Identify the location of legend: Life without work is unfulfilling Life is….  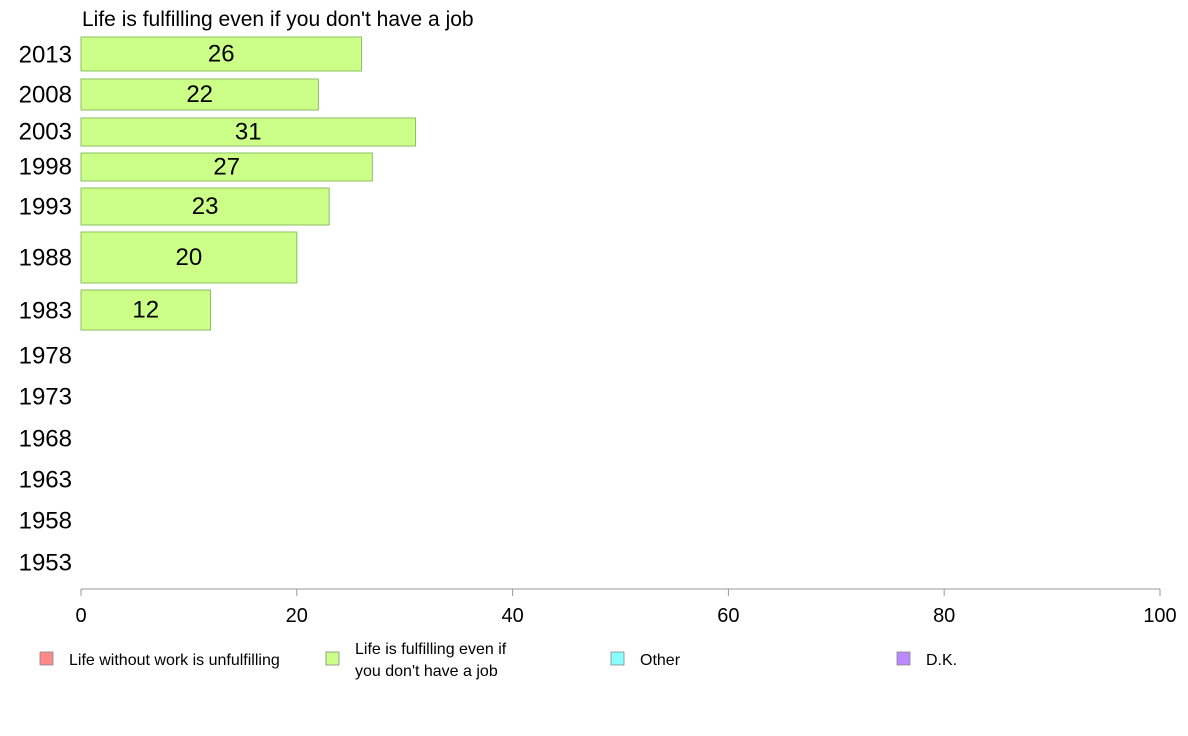
(498, 660).